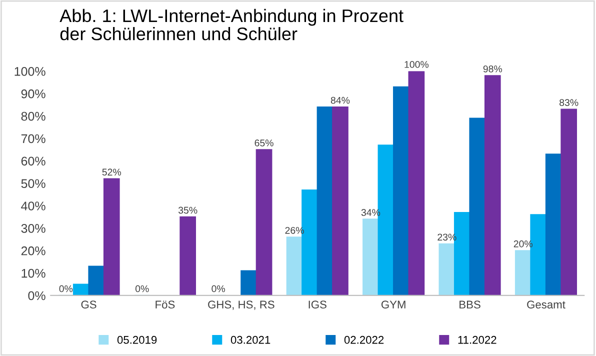  Describe the element at coordinates (34, 273) in the screenshot. I see `y-tick-label: 10%` at that location.